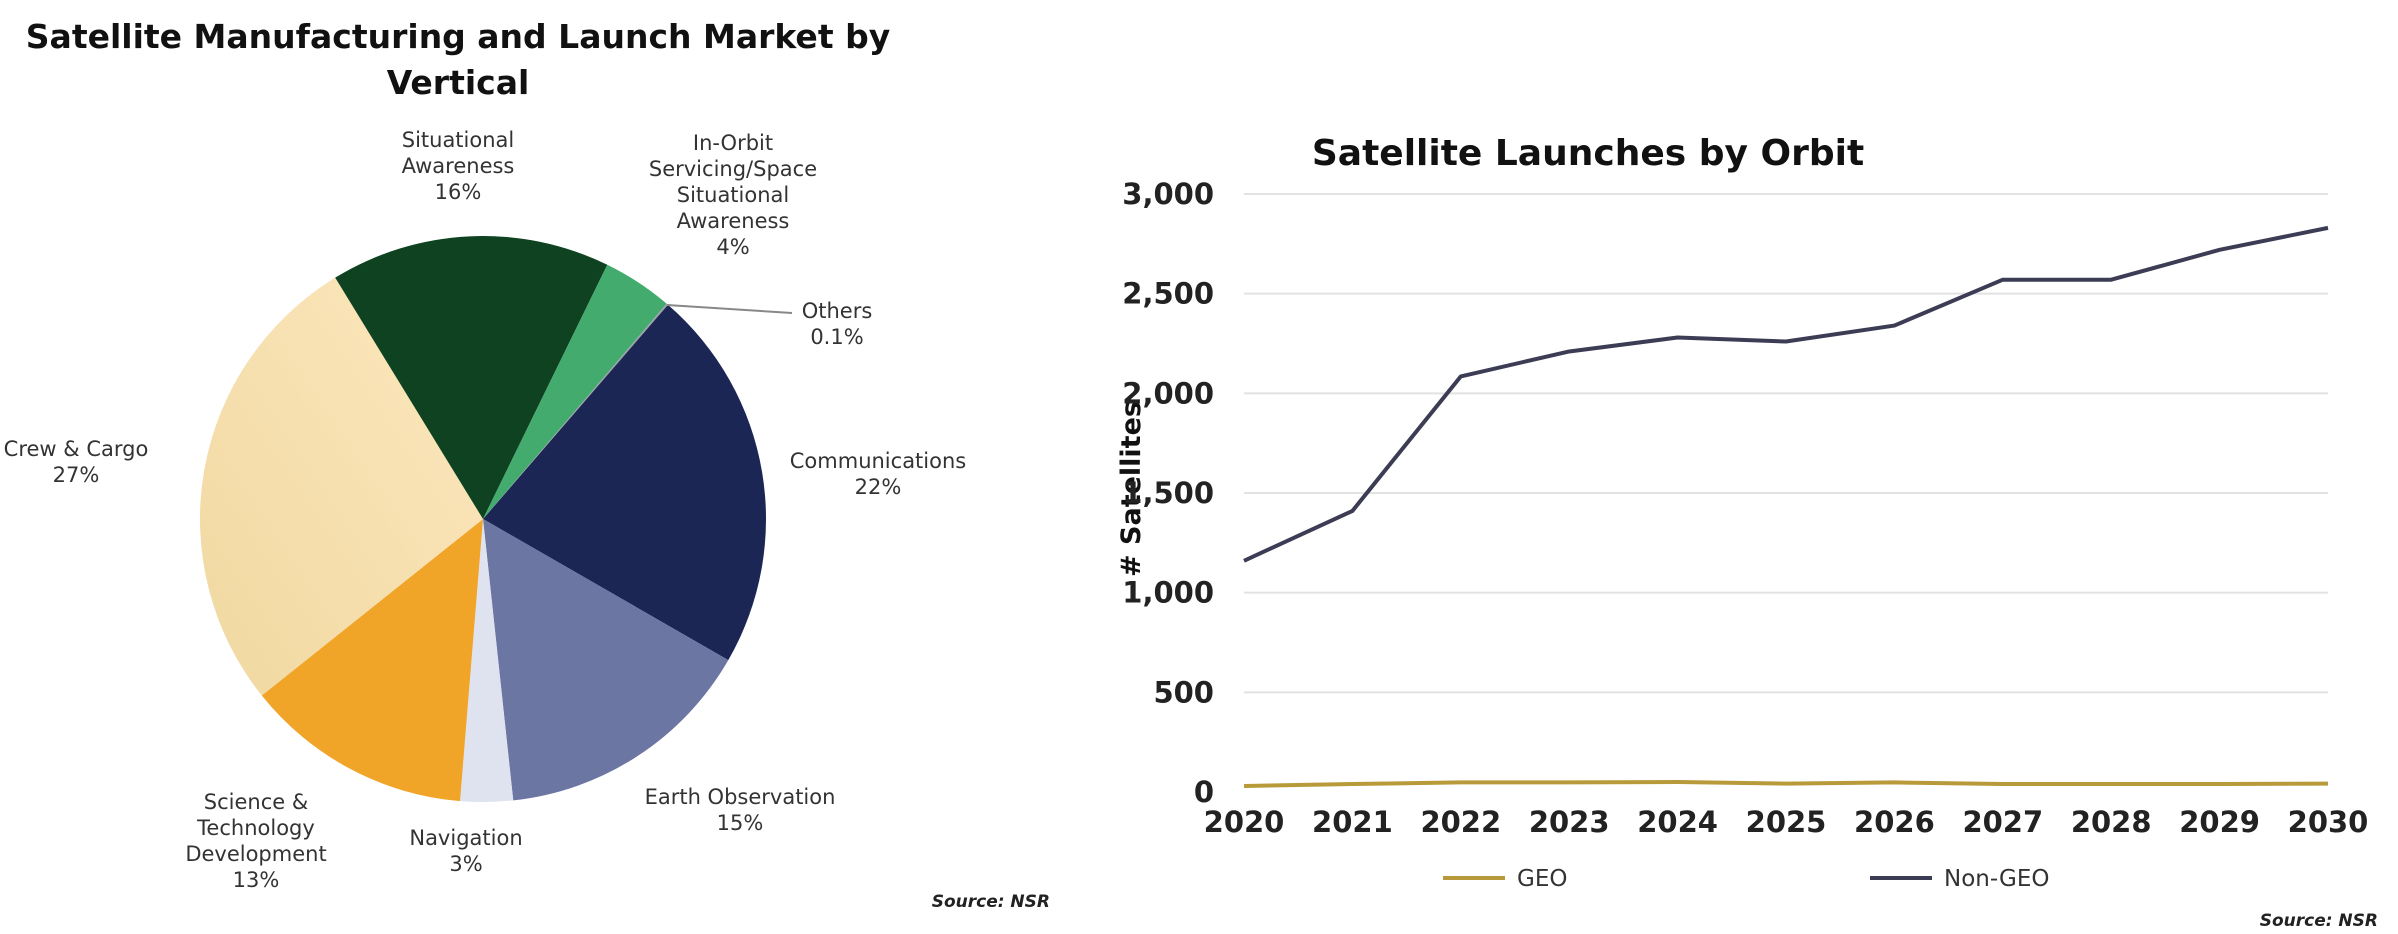  Describe the element at coordinates (732, 247) in the screenshot. I see `pie-percent: 4%` at that location.